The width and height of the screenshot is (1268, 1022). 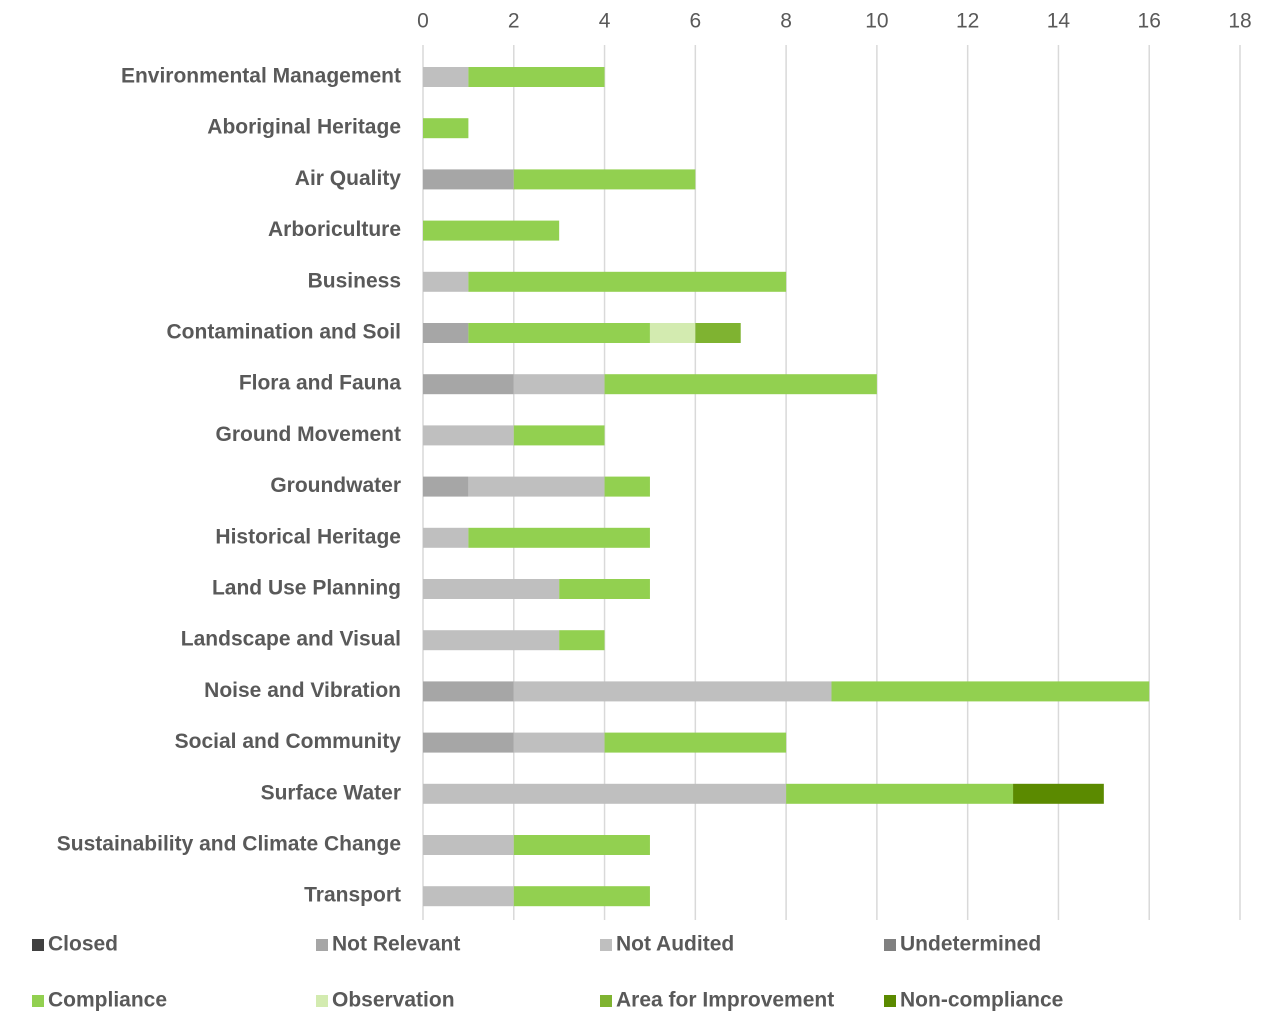 I want to click on y-tick-label: Contamination and Soil, so click(x=284, y=332).